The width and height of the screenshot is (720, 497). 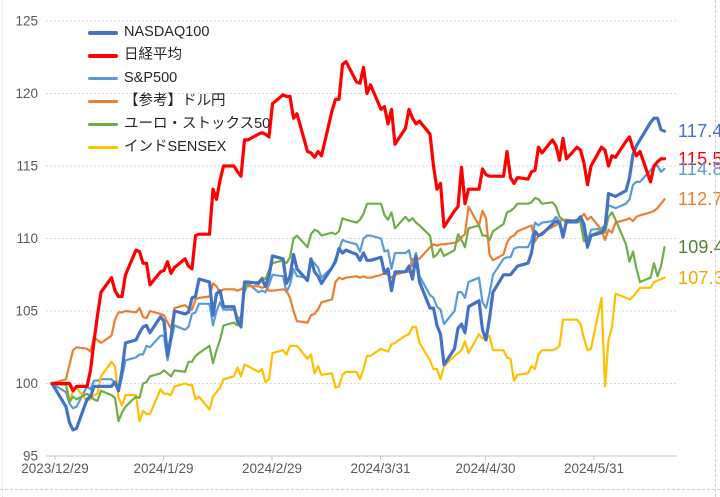 I want to click on legend-label: 【参考】ドル円, so click(x=175, y=101).